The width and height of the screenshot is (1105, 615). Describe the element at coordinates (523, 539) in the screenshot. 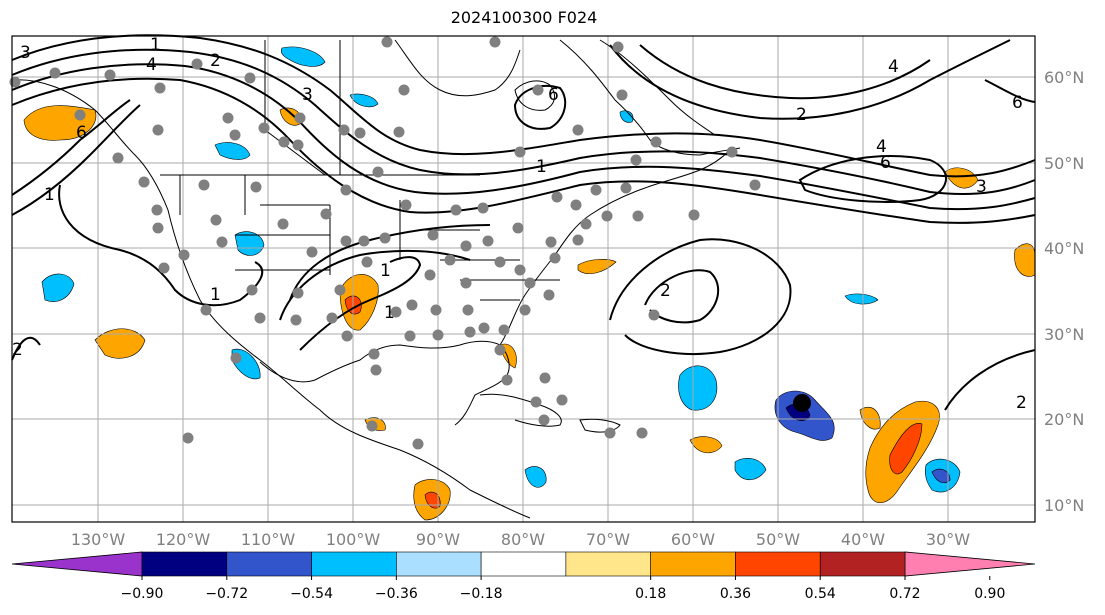

I see `lon-label: 80°W` at that location.